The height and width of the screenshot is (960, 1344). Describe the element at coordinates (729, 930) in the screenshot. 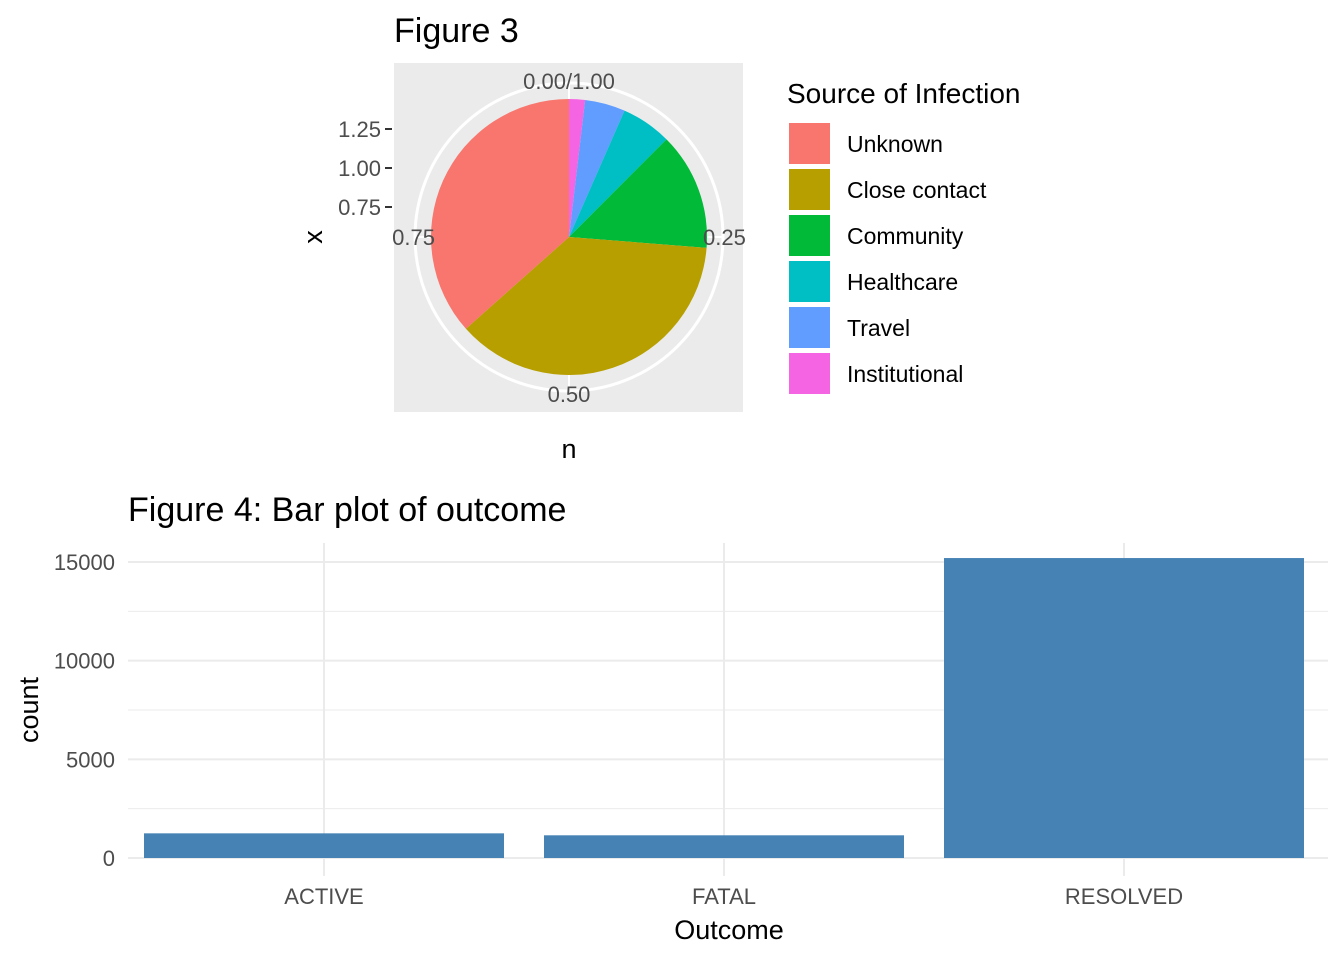

I see `figure-4-x-axis-title: Outcome` at that location.